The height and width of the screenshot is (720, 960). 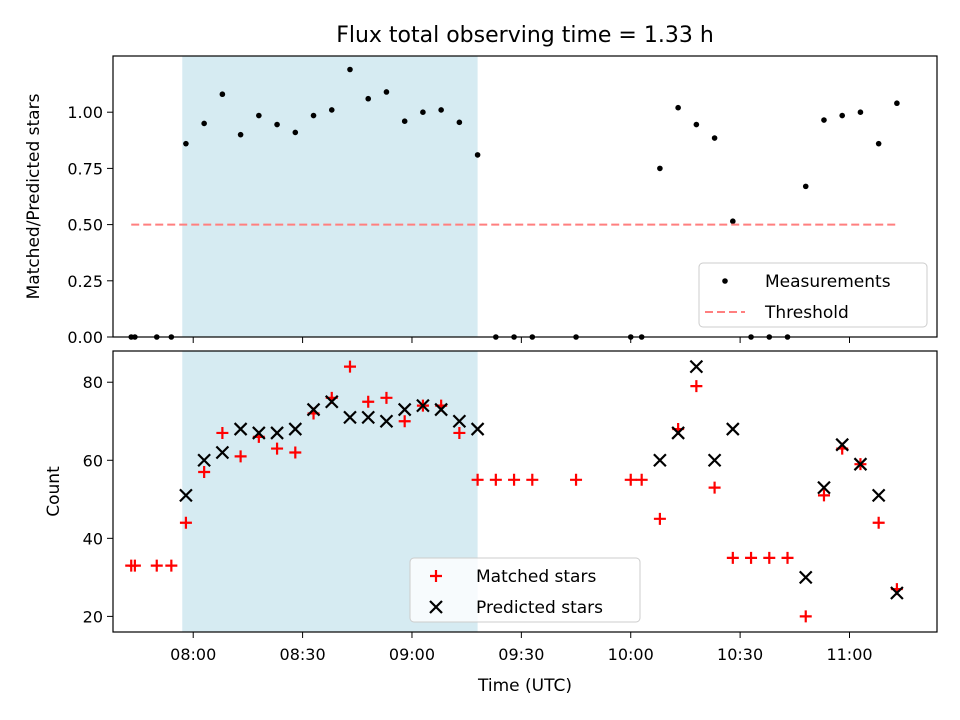 What do you see at coordinates (849, 654) in the screenshot?
I see `x-tick-label: 11:00` at bounding box center [849, 654].